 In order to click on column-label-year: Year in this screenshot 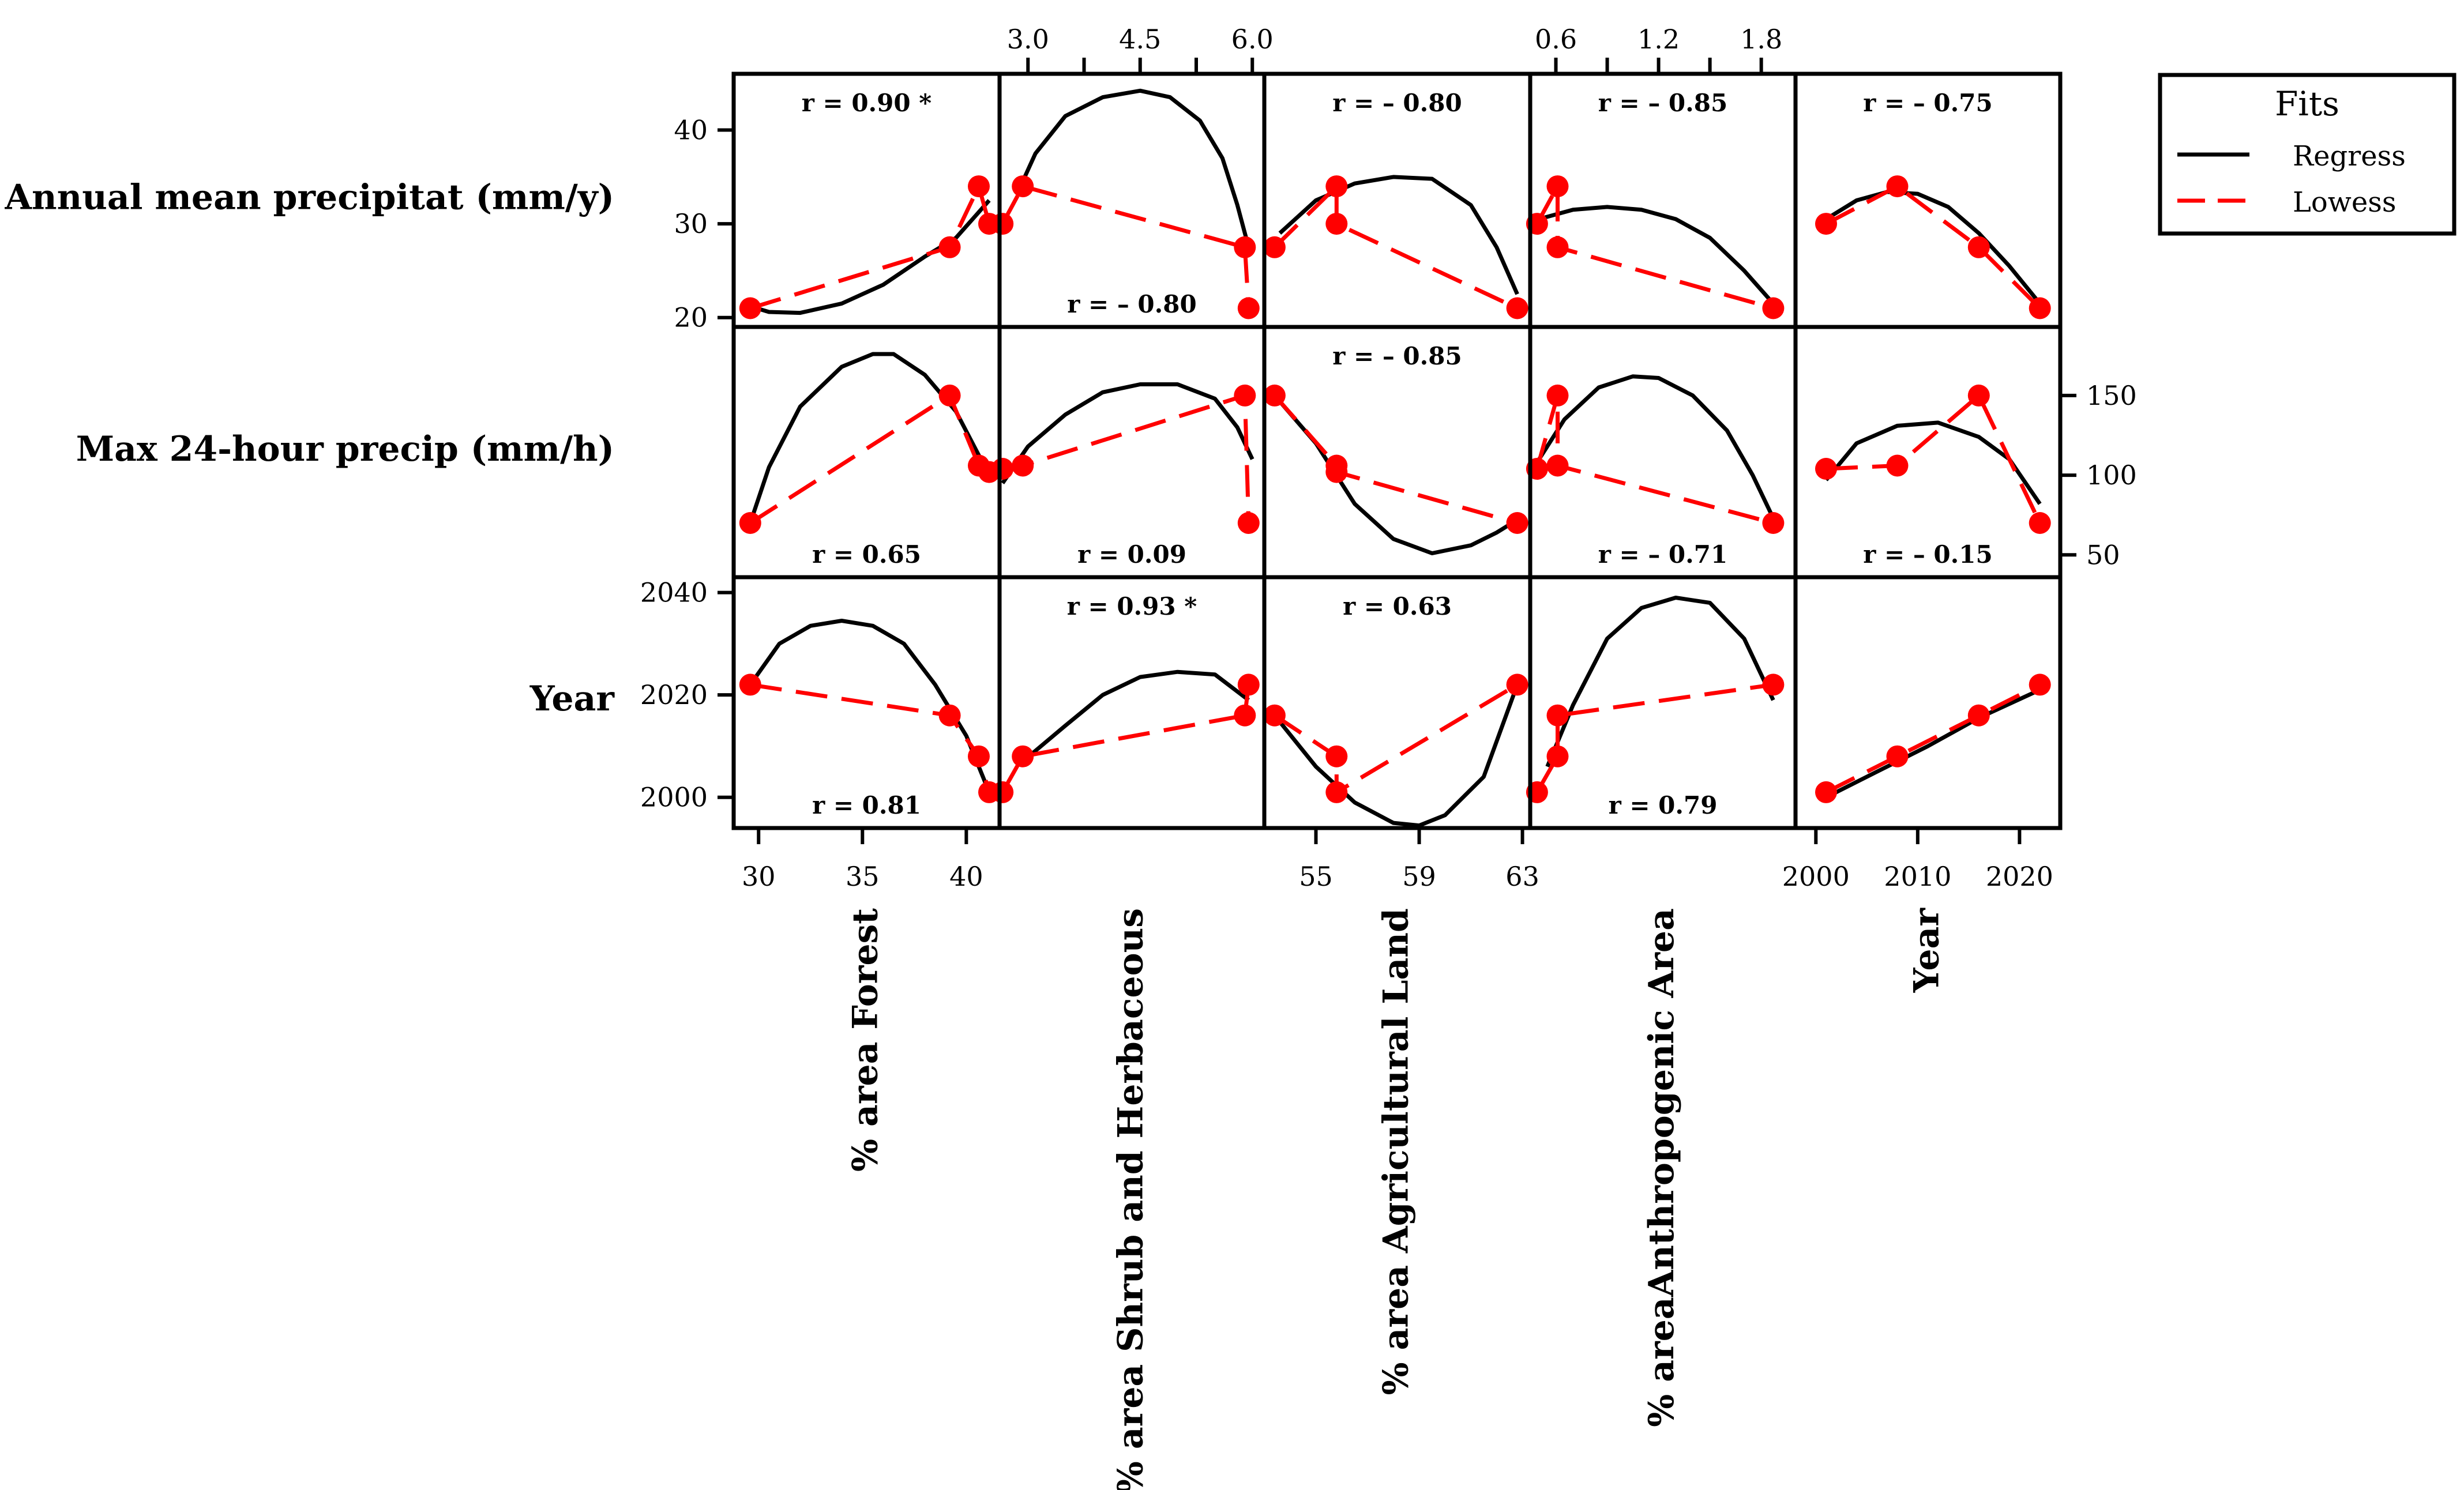, I will do `click(1927, 951)`.